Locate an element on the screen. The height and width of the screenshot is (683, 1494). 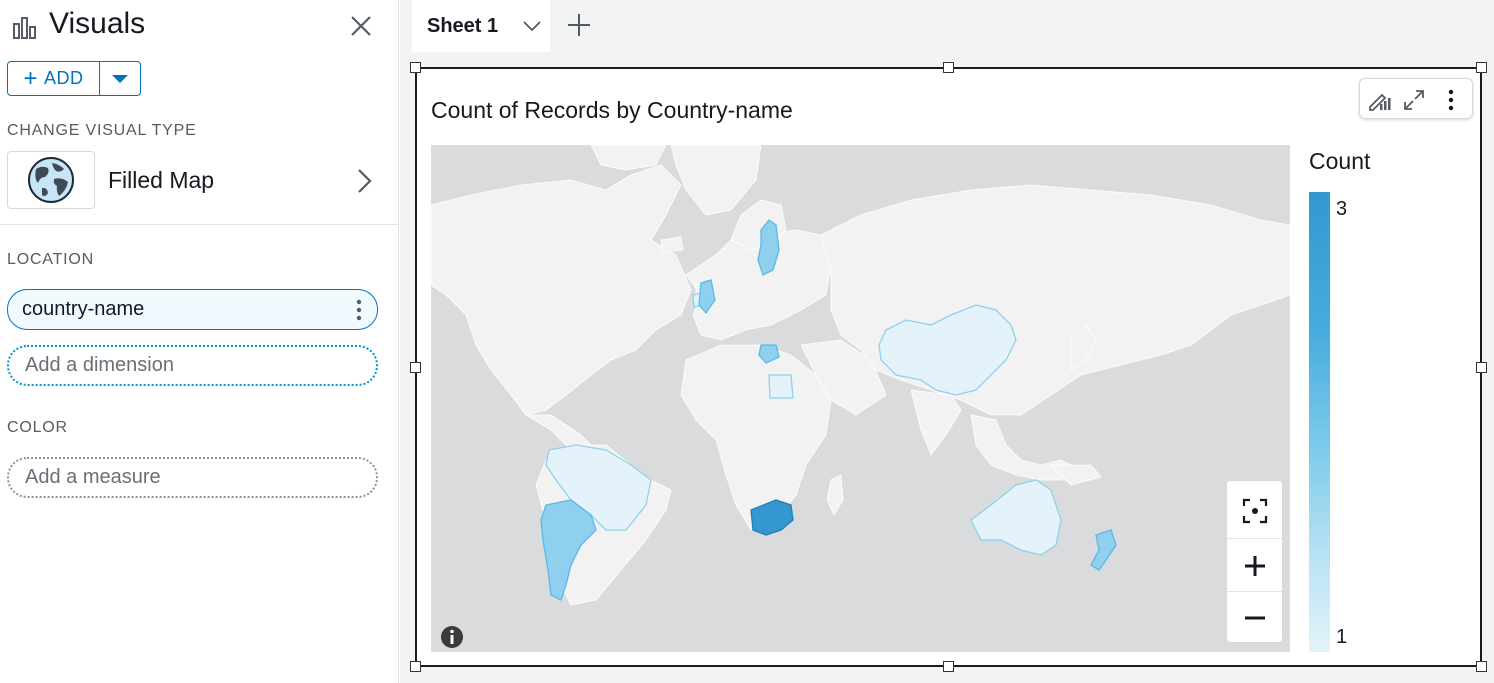
land-middle-east is located at coordinates (843, 377).